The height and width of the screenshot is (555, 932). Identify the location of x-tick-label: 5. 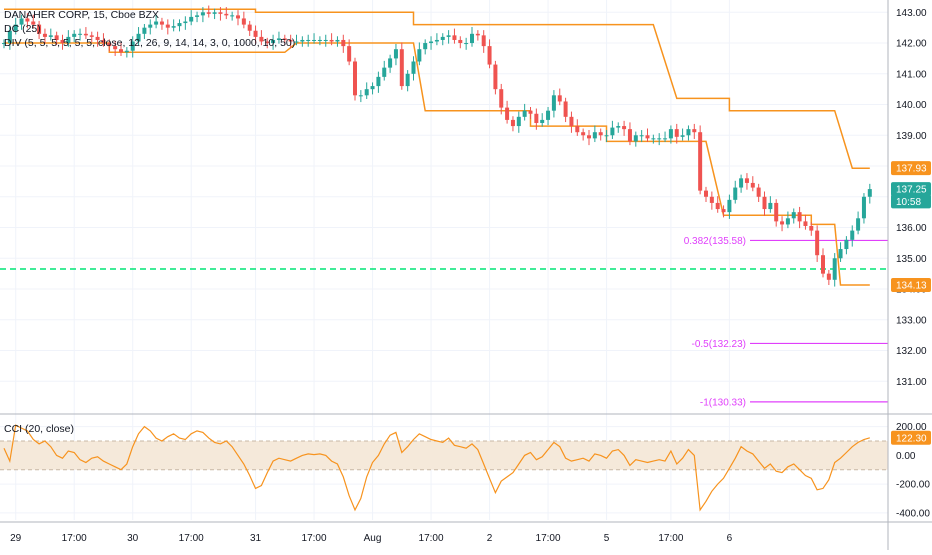
(607, 538).